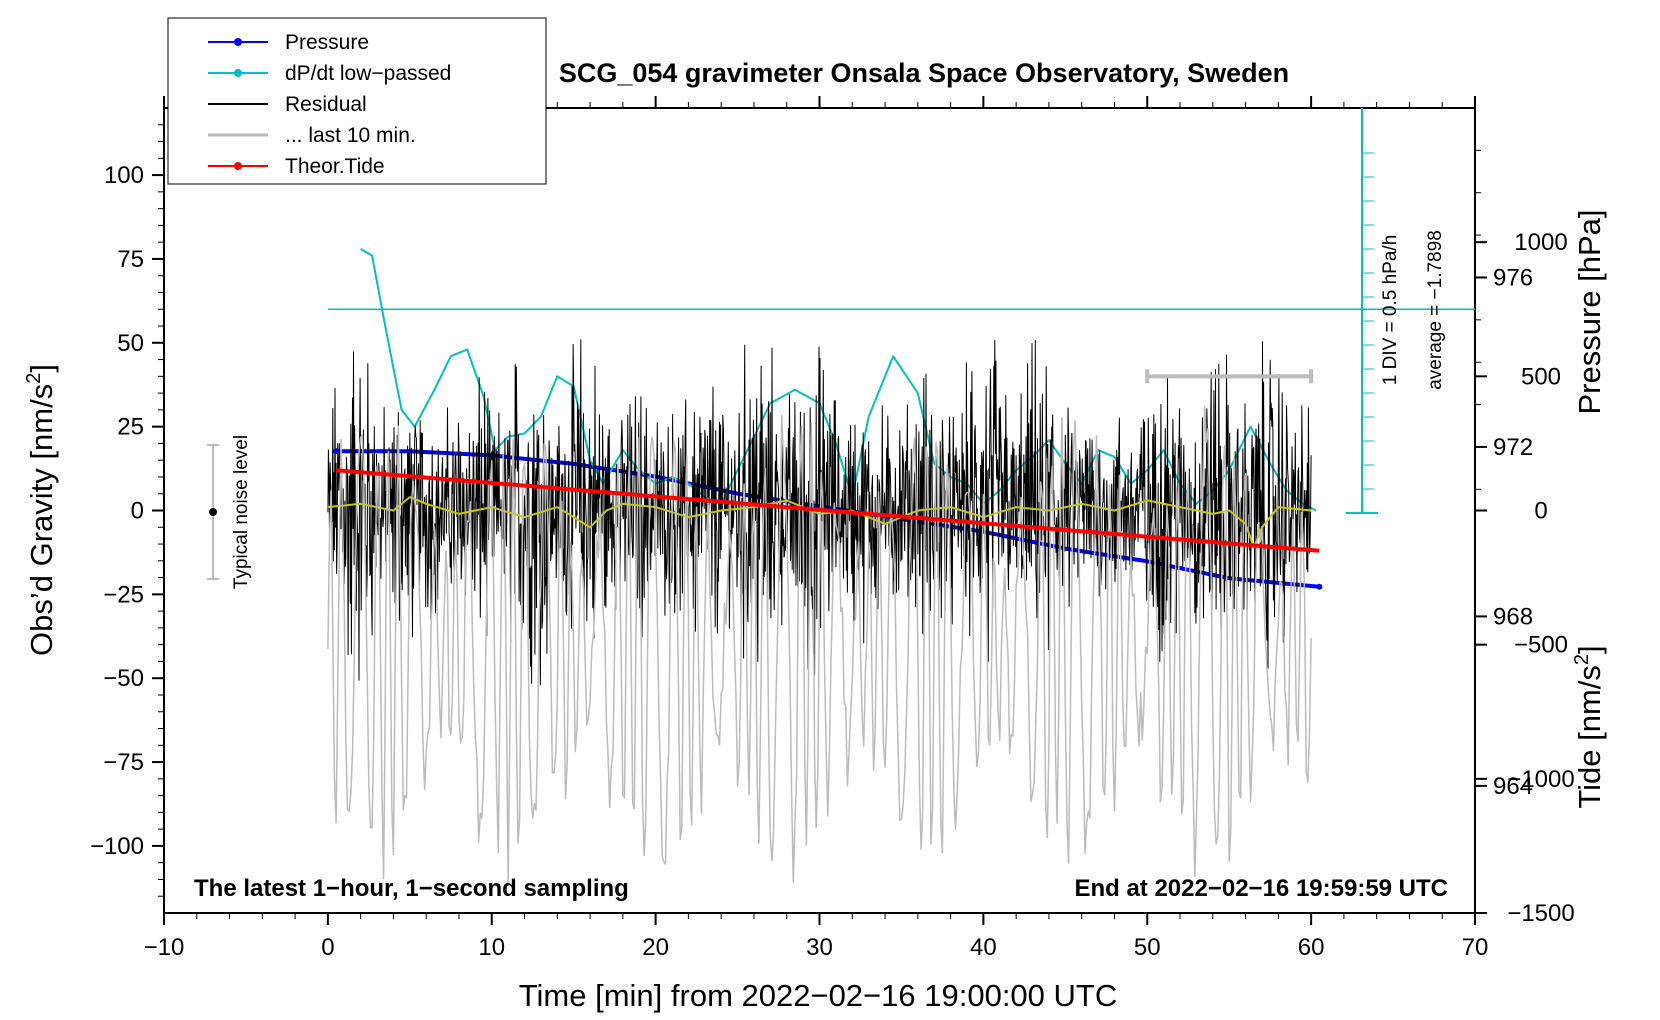  I want to click on tide-tick-label: −1000, so click(1540, 779).